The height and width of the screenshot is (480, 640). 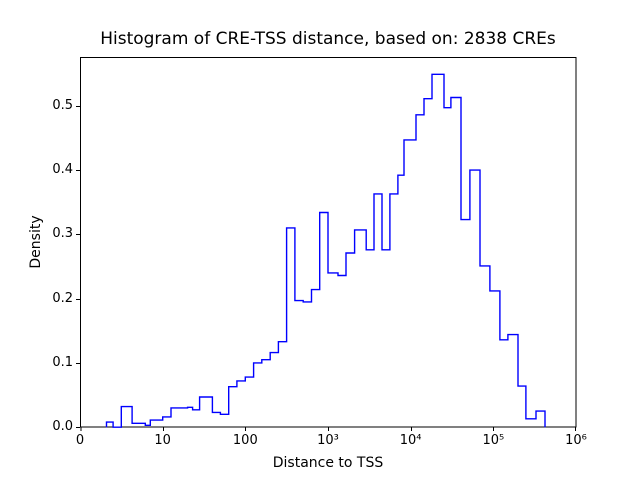 What do you see at coordinates (62, 105) in the screenshot?
I see `y-tick-label-0_5: 0.5` at bounding box center [62, 105].